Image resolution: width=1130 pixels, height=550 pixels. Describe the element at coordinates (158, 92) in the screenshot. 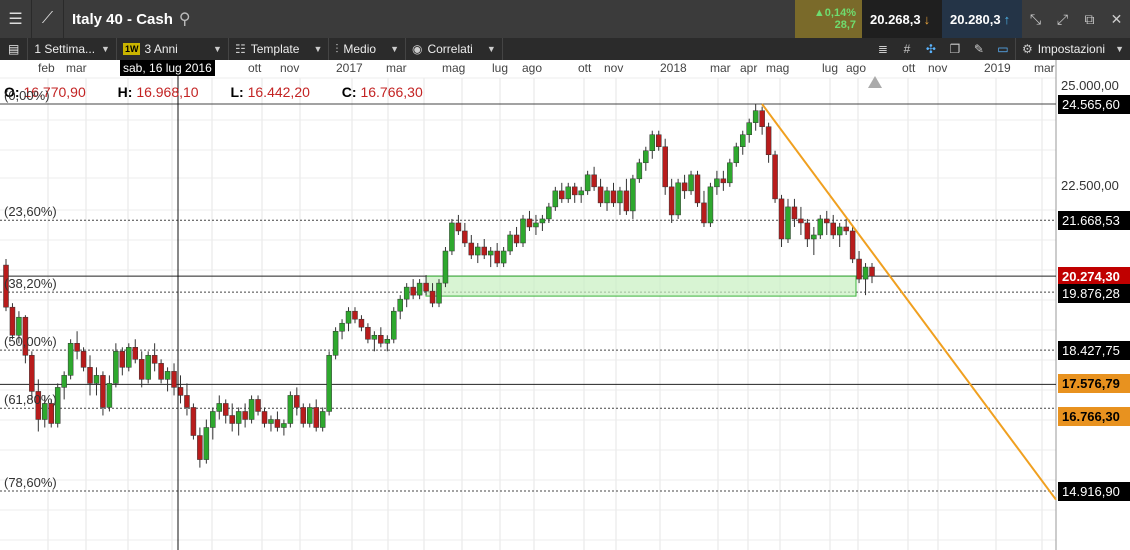

I see `ohlc-high: H: 16.968,10` at that location.